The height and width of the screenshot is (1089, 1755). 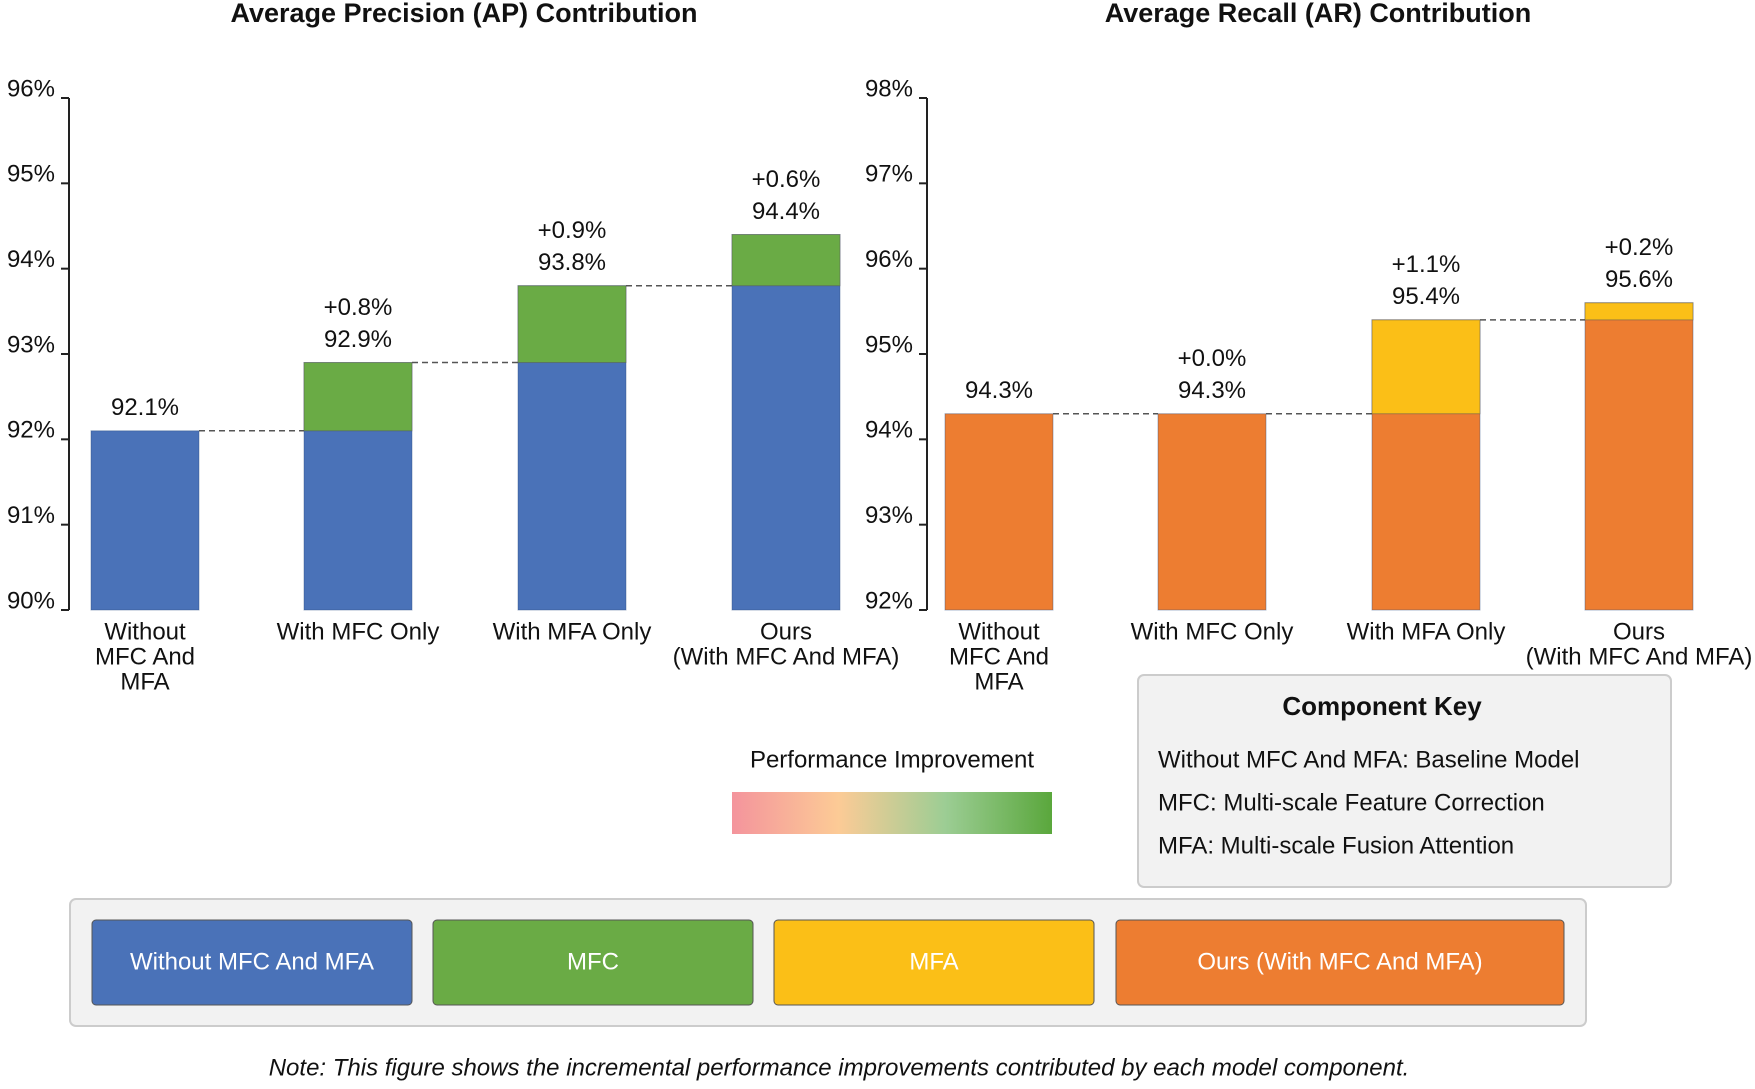 What do you see at coordinates (1426, 264) in the screenshot?
I see `increment-label: +1.1%` at bounding box center [1426, 264].